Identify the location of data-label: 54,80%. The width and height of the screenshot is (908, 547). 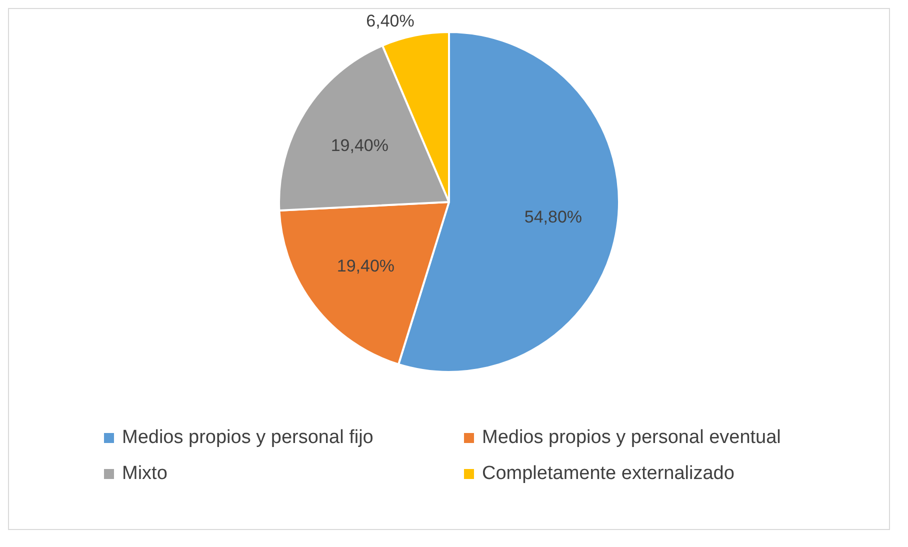
(553, 217).